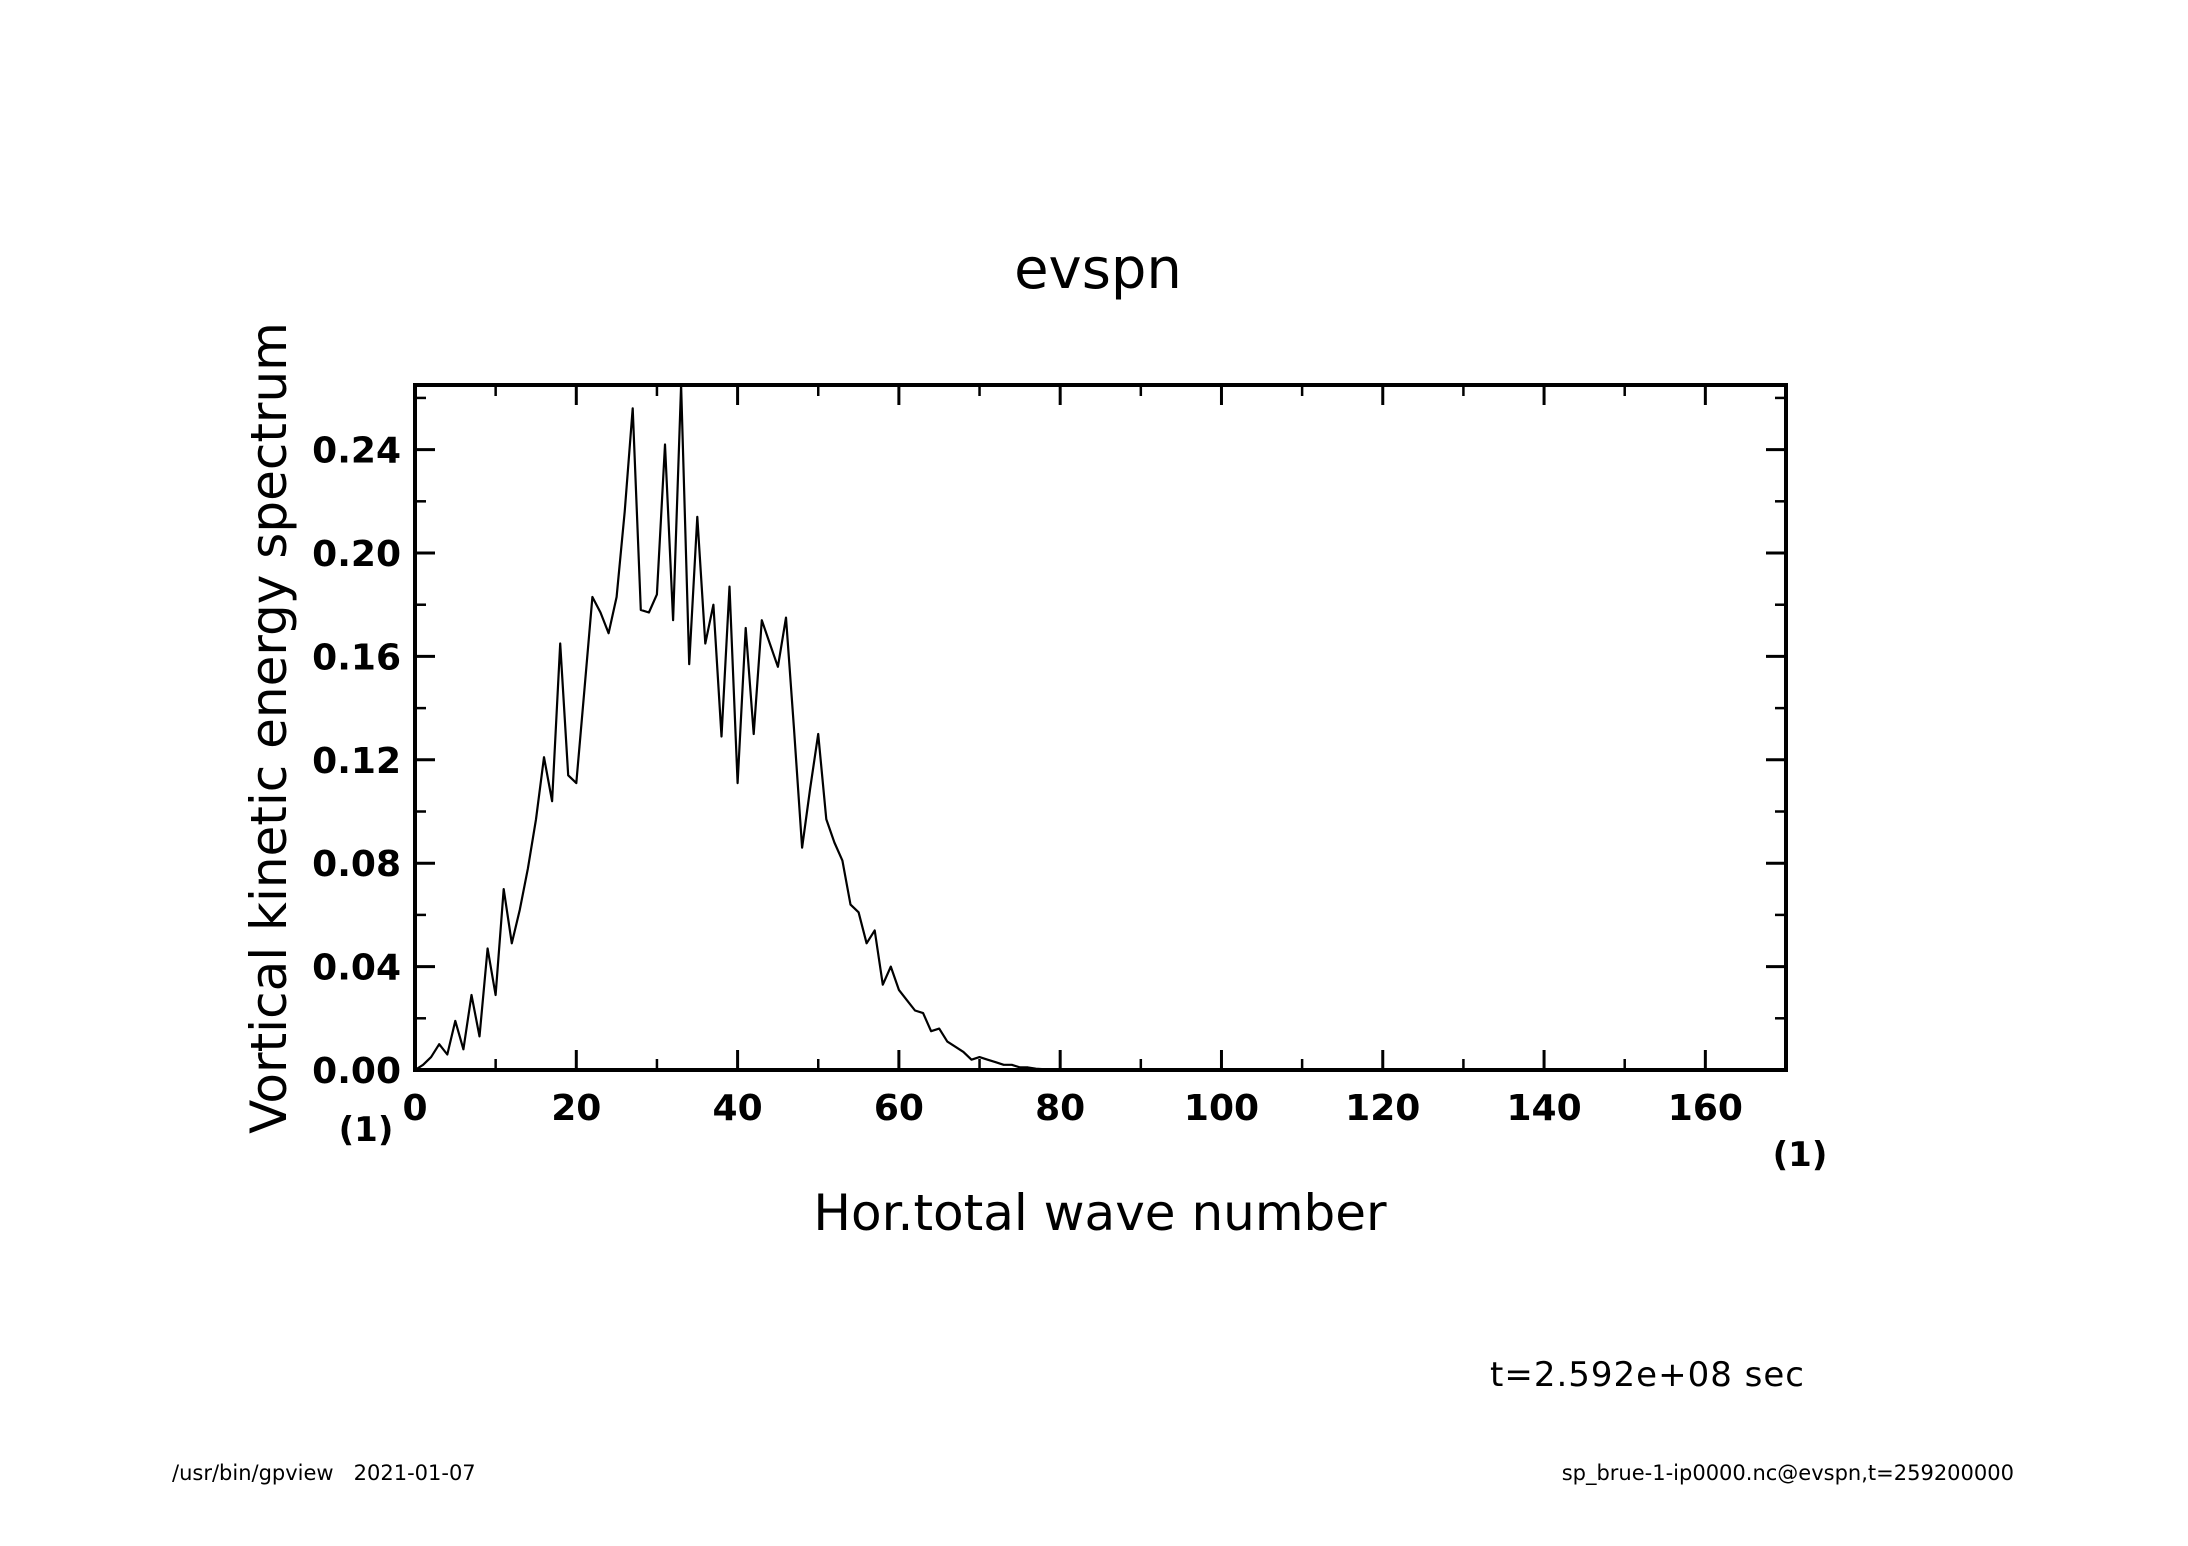  Describe the element at coordinates (1543, 1108) in the screenshot. I see `x-tick-label: 140` at that location.